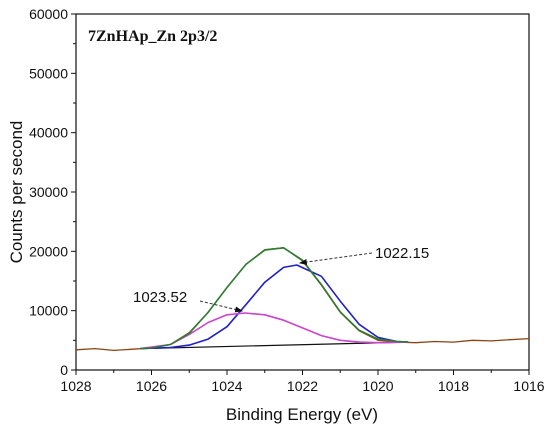  Describe the element at coordinates (48, 133) in the screenshot. I see `y-tick-label: 40000` at that location.